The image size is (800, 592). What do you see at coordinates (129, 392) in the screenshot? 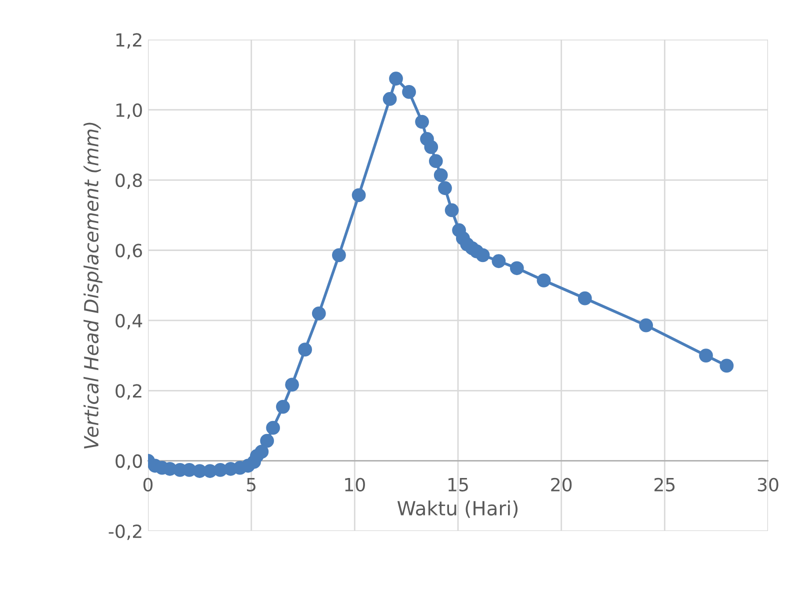
I see `y-tick-label: 0,2` at bounding box center [129, 392].